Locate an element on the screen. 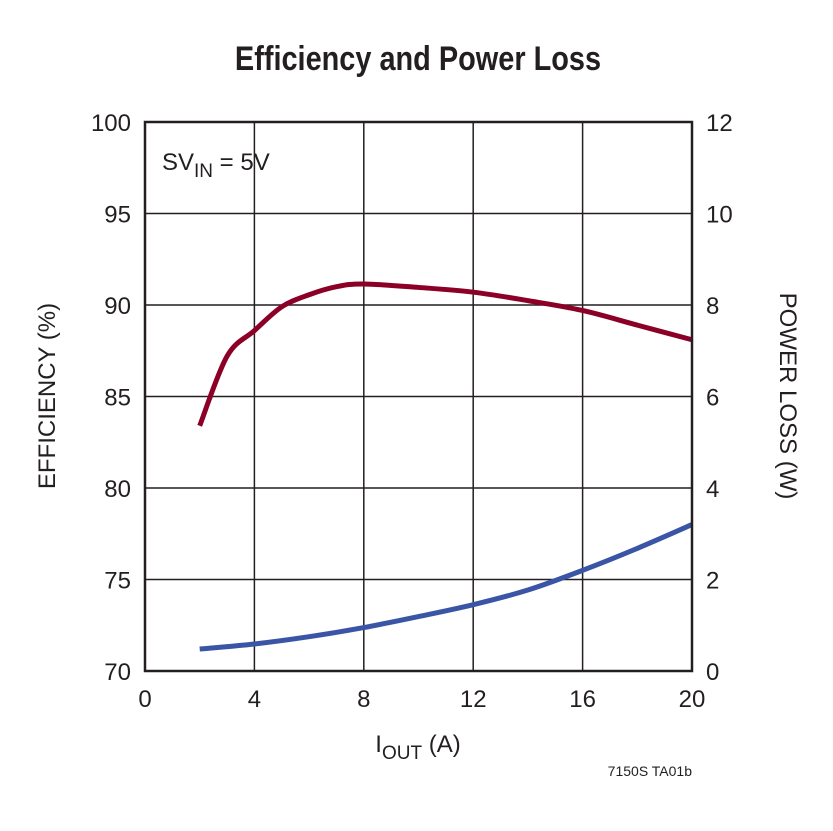 The image size is (833, 831). x-tick-labels: 0 4 8 12 16 20 is located at coordinates (421, 699).